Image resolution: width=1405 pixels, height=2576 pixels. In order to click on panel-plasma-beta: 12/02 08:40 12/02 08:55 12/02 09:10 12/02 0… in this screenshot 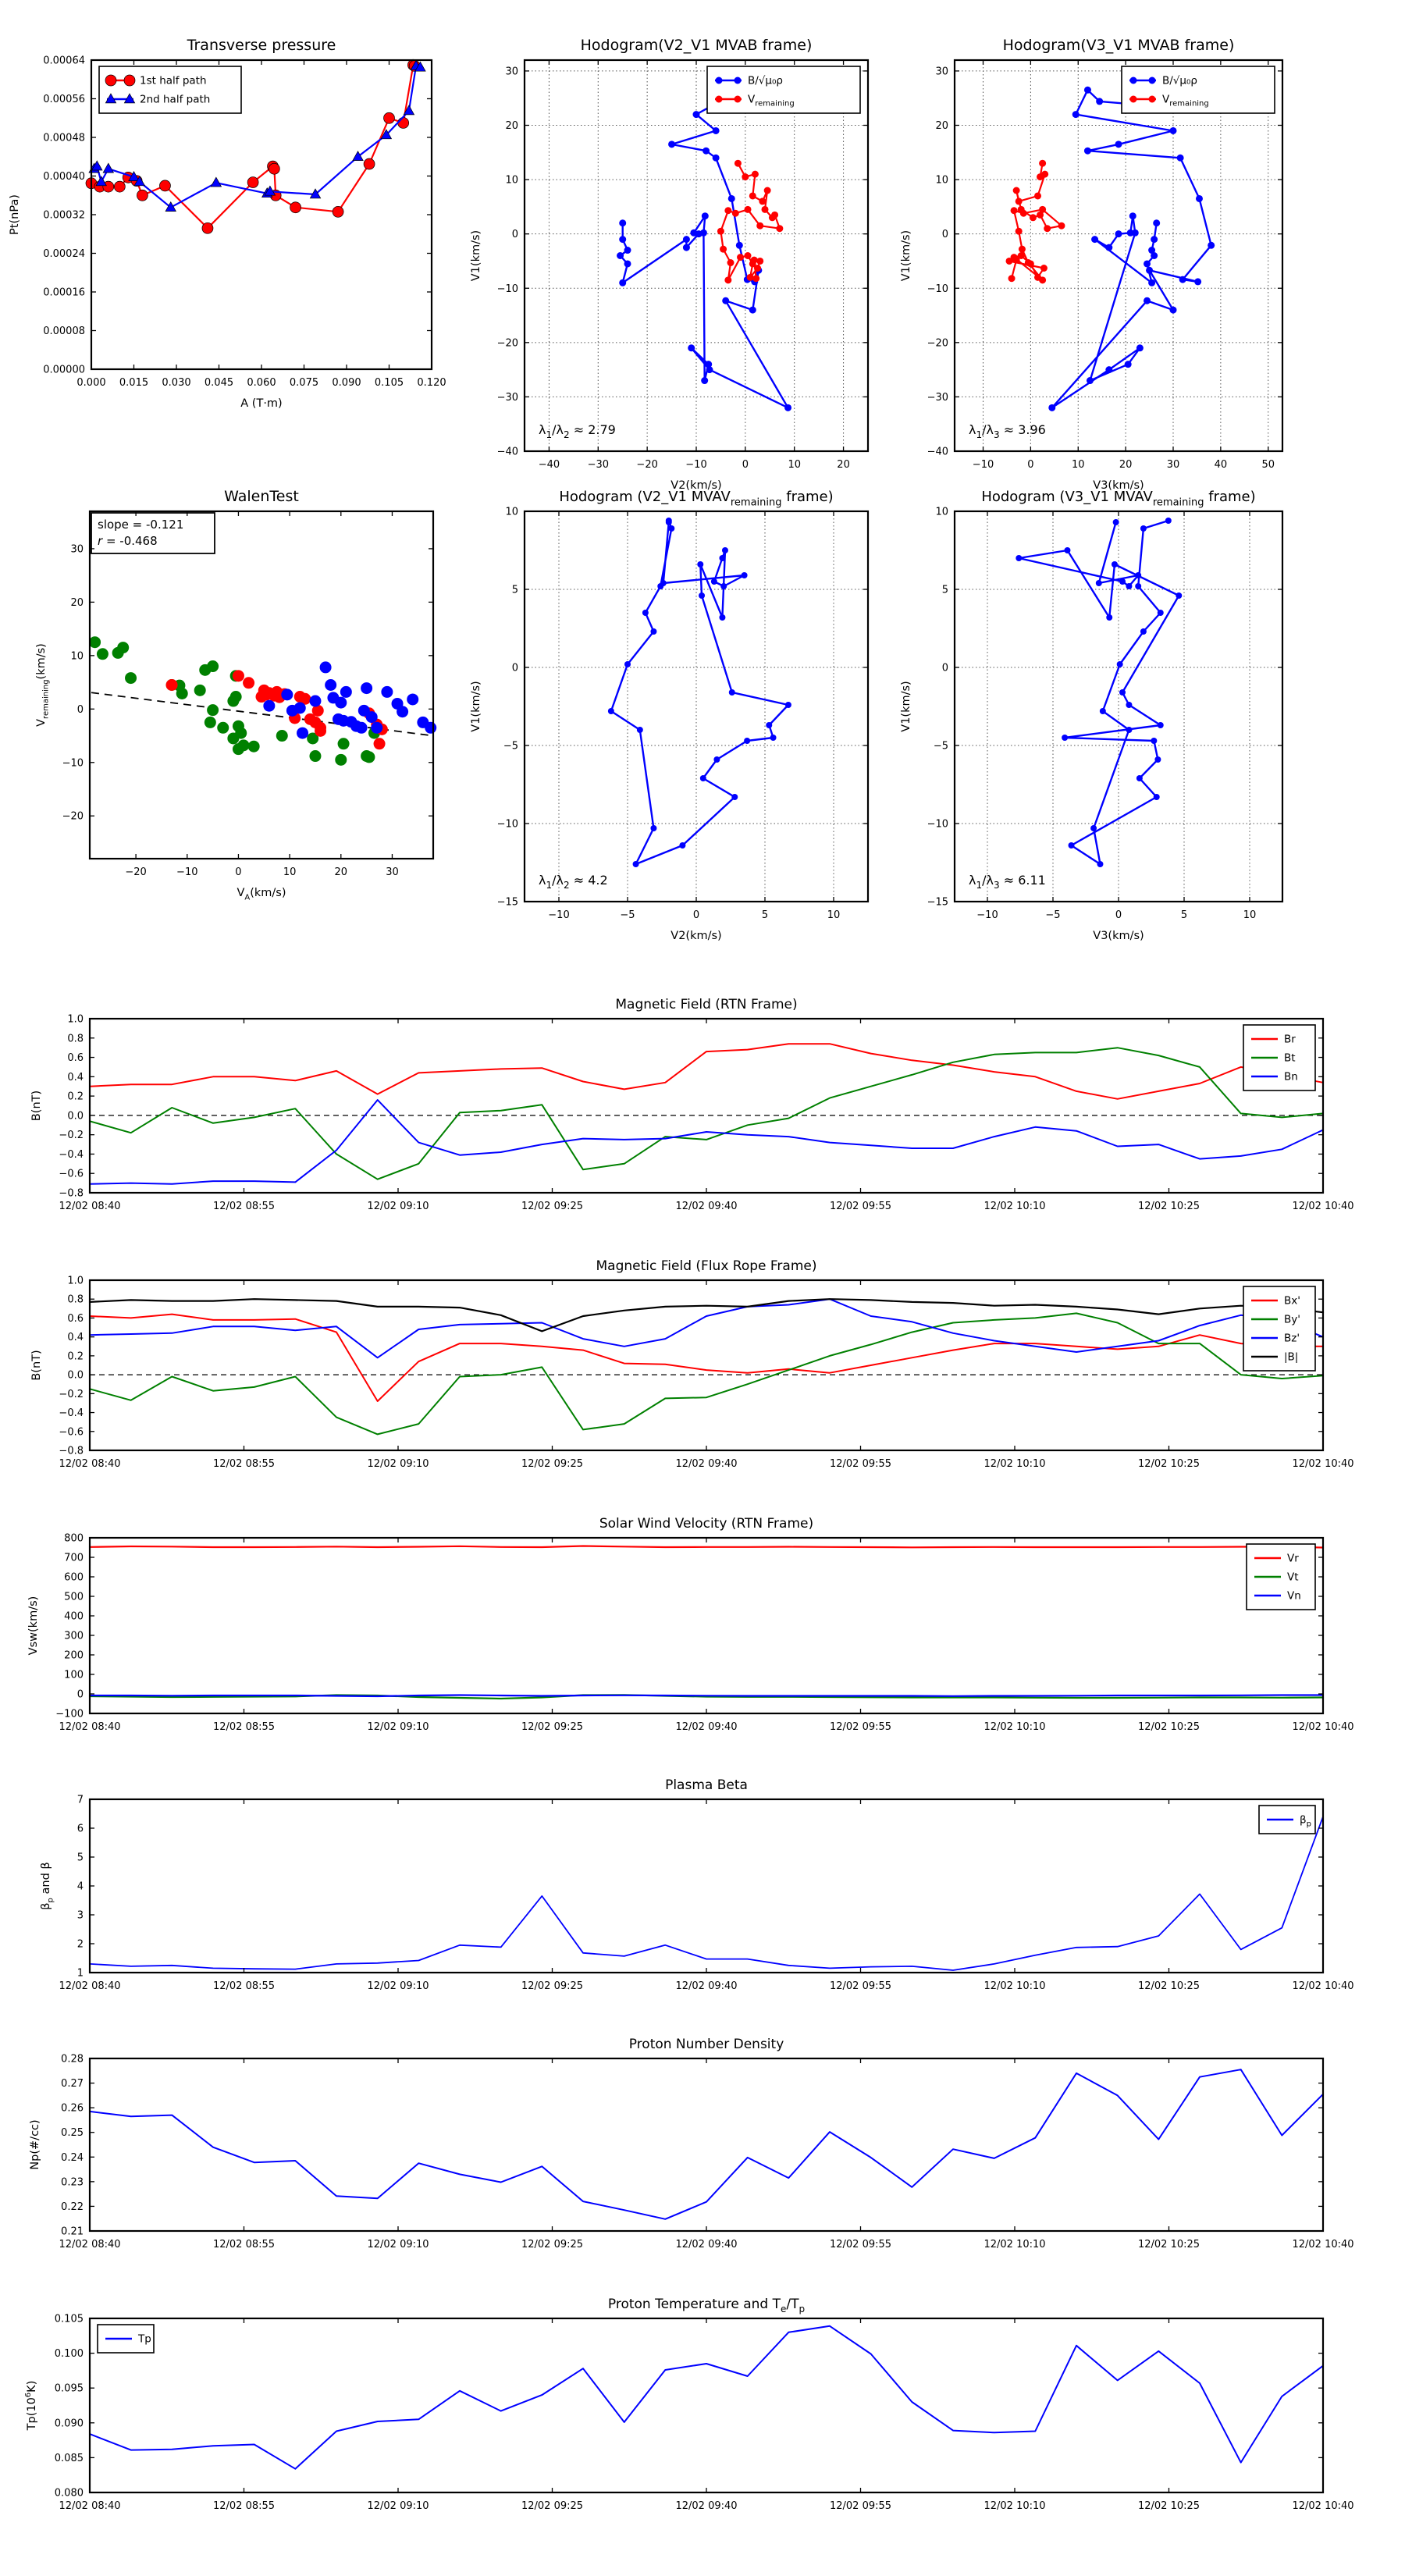, I will do `click(697, 1884)`.